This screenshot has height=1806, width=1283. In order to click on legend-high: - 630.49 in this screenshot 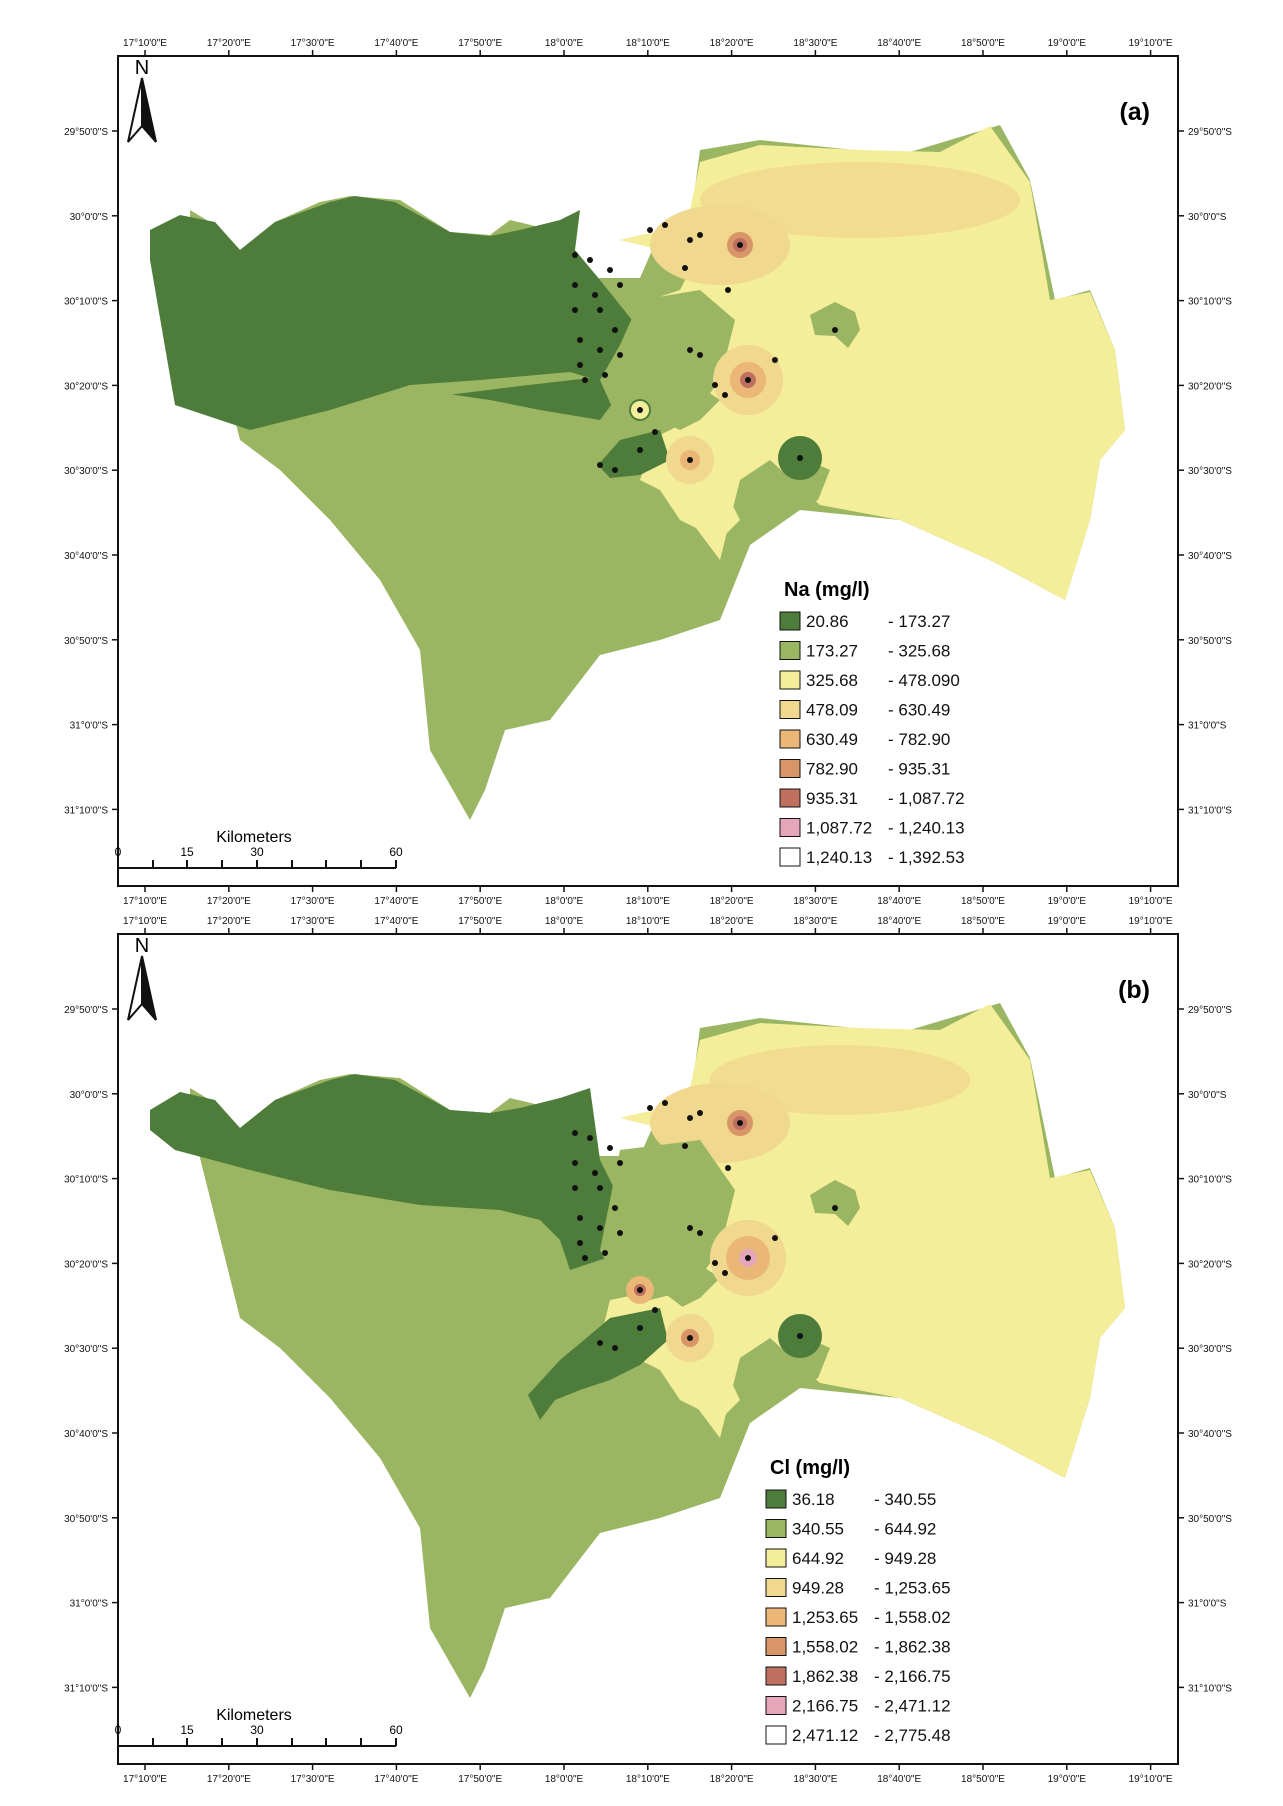, I will do `click(919, 710)`.